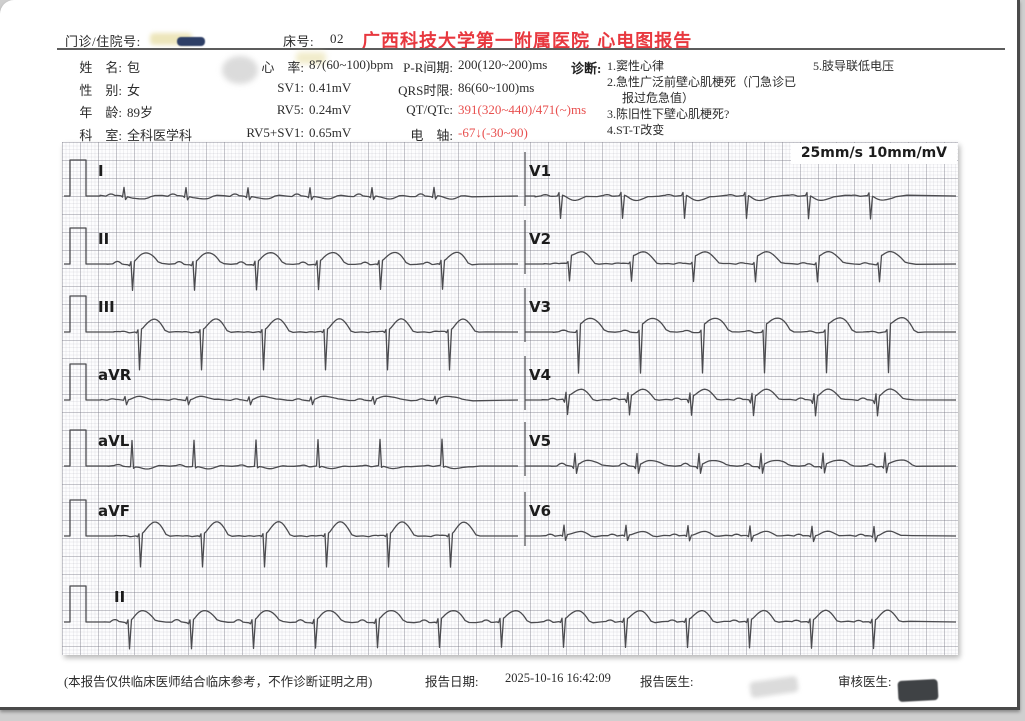 The width and height of the screenshot is (1025, 721). What do you see at coordinates (282, 67) in the screenshot?
I see `measurement-label: 心 率:` at bounding box center [282, 67].